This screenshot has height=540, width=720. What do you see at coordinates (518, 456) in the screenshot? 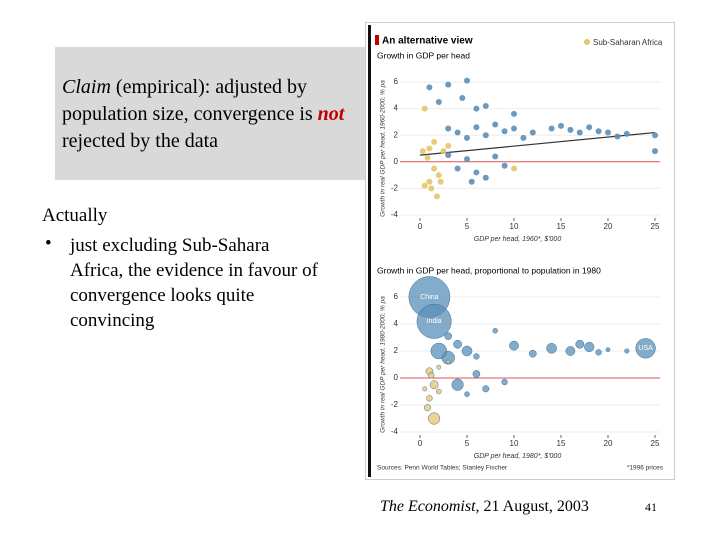
I see `x-axis-label: GDP per head, 1980*, $'000` at bounding box center [518, 456].